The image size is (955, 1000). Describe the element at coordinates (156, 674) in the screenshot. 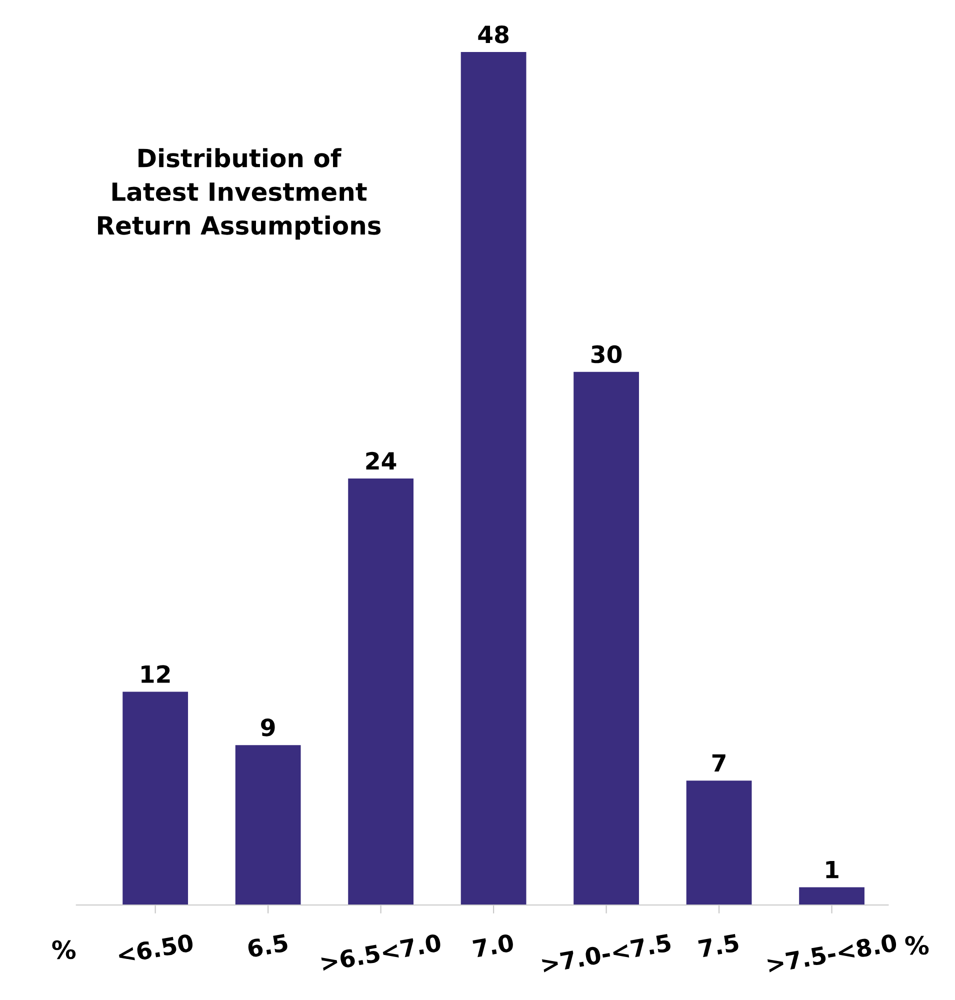

I see `data-label: 12` at that location.